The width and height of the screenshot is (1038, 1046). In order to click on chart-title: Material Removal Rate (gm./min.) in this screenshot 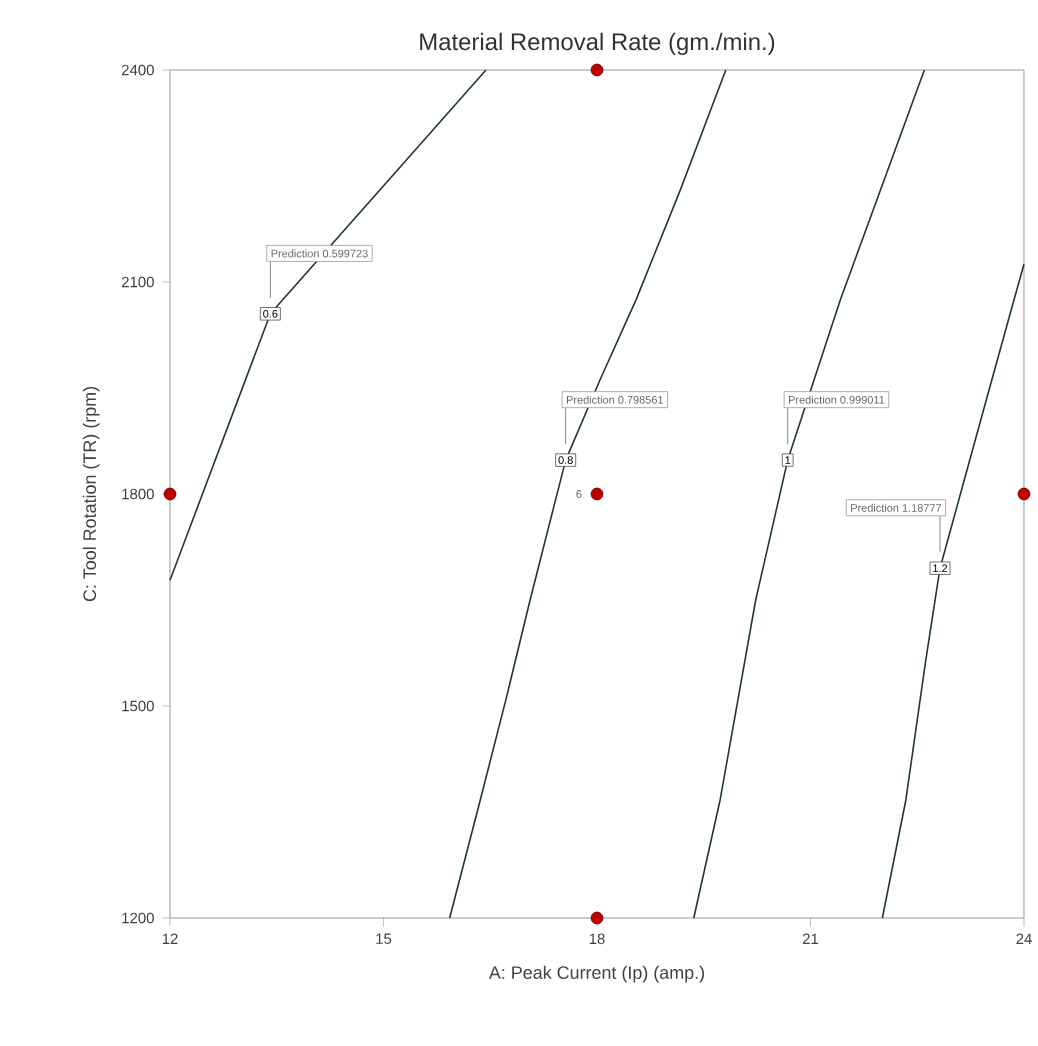, I will do `click(596, 43)`.